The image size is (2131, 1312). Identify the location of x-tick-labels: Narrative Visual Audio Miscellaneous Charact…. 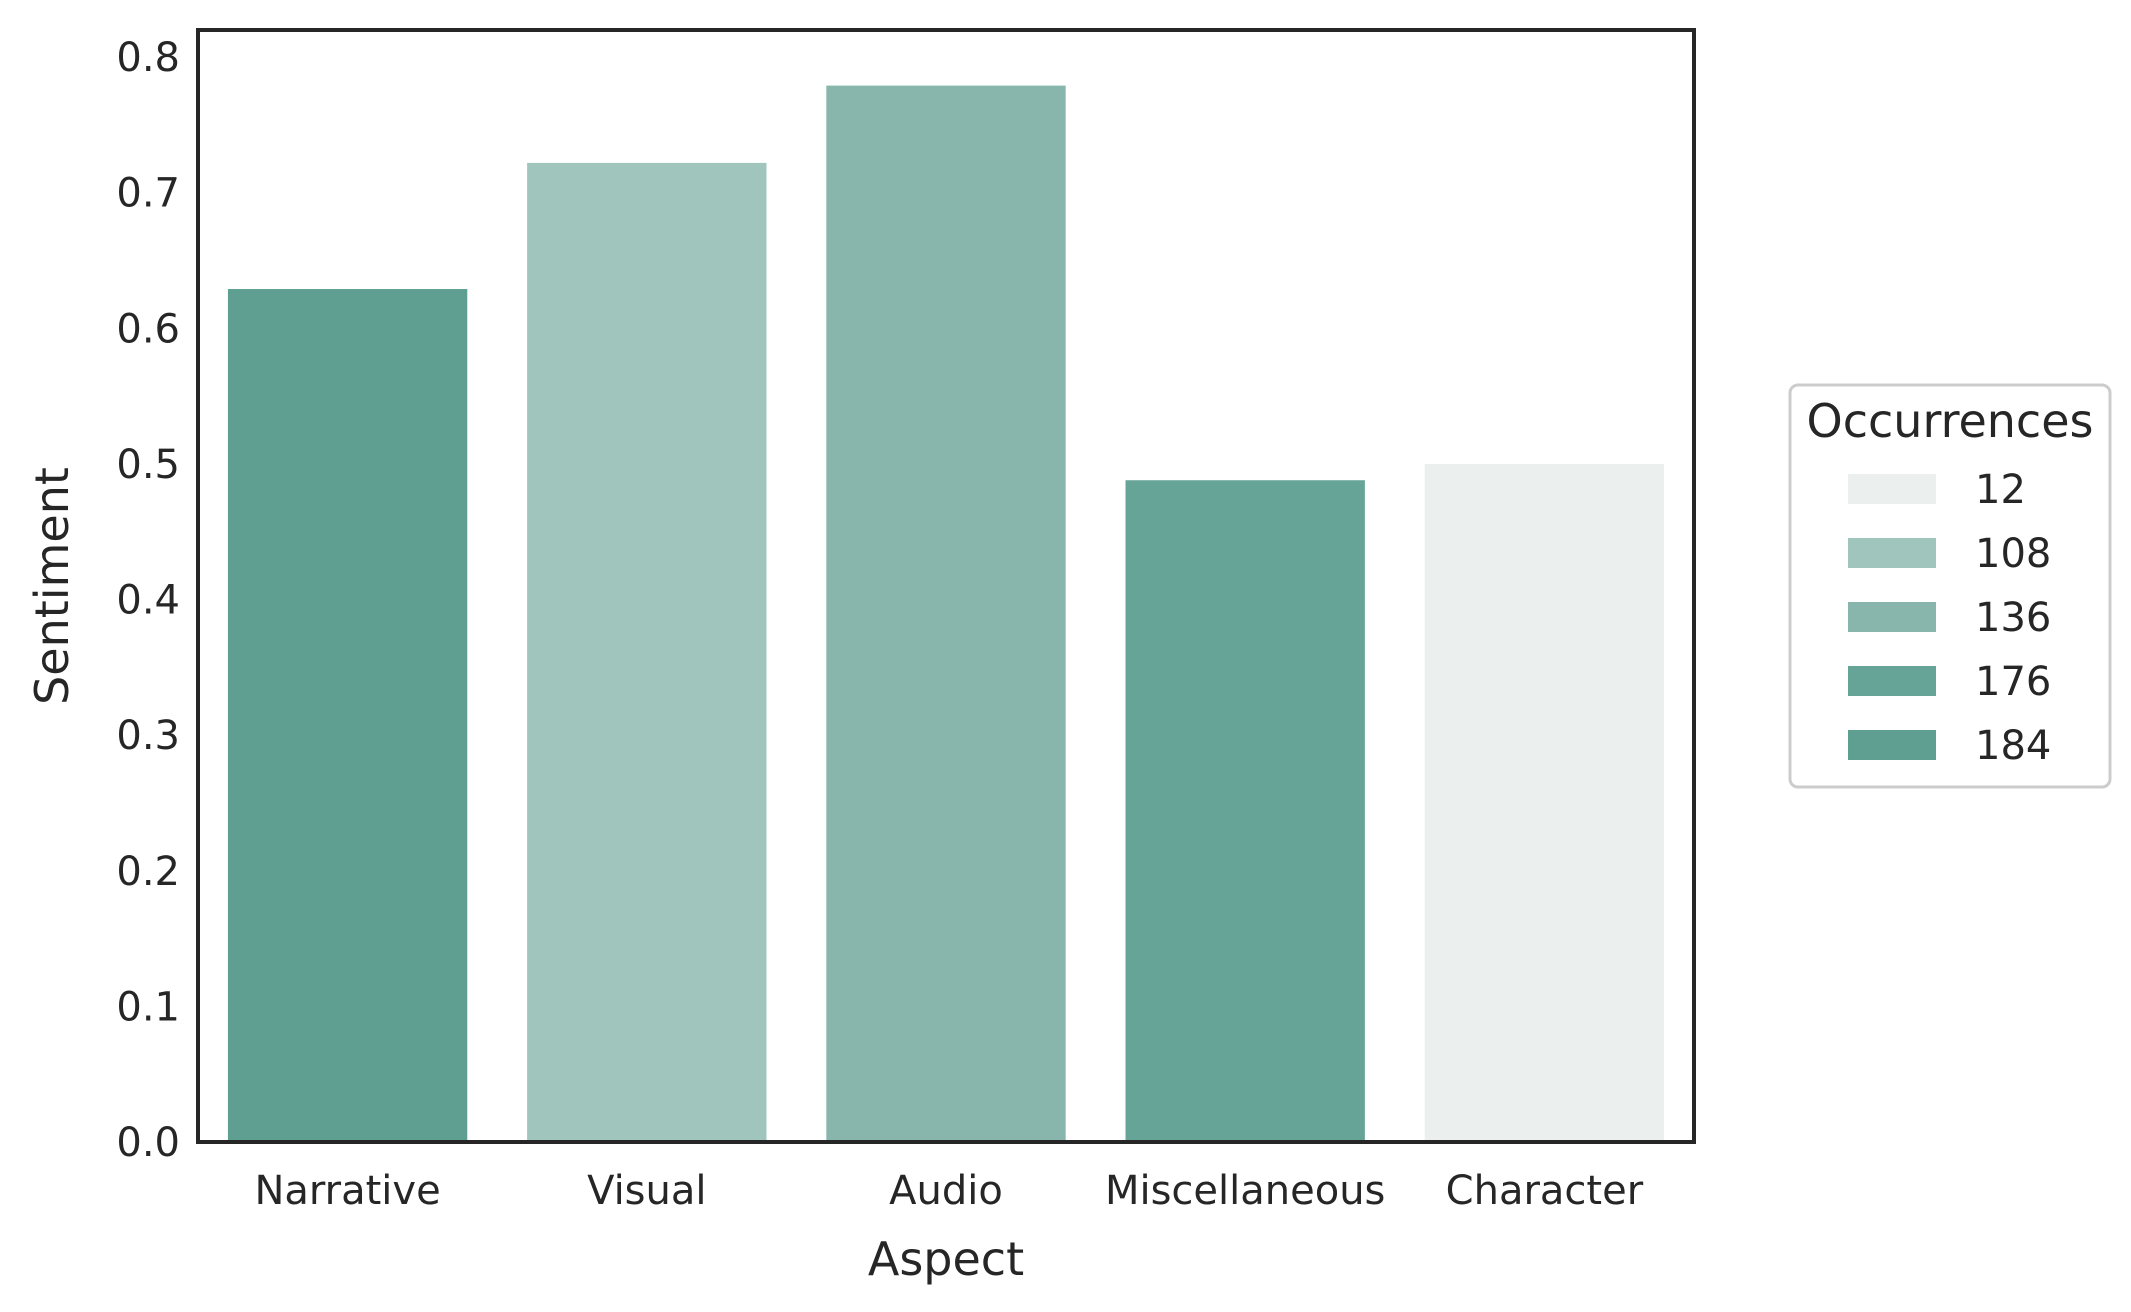
(948, 1191).